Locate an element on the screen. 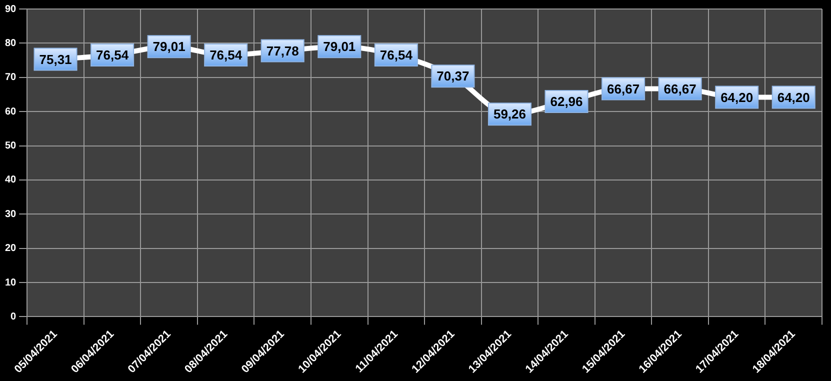 The image size is (831, 381). y-tick-label: 80 is located at coordinates (11, 43).